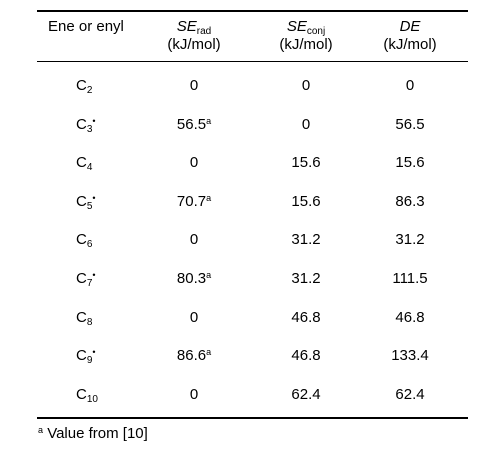 This screenshot has height=449, width=500. I want to click on table-cell: 86.6a, so click(194, 356).